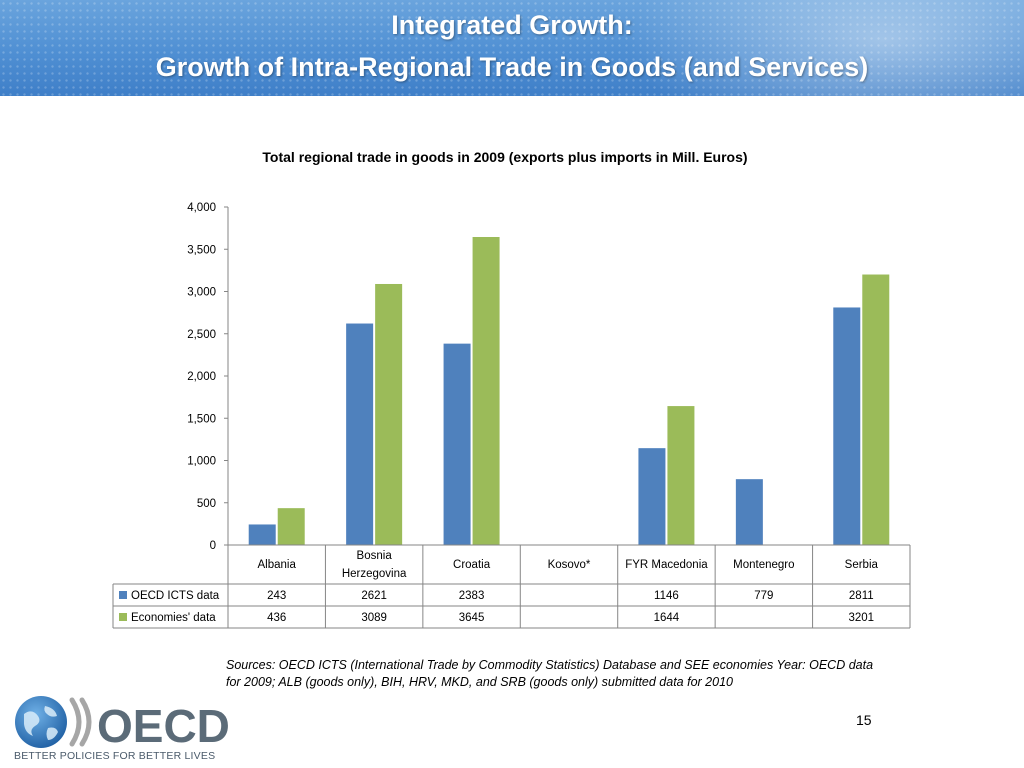 The height and width of the screenshot is (768, 1024). I want to click on table-value: 2383, so click(472, 596).